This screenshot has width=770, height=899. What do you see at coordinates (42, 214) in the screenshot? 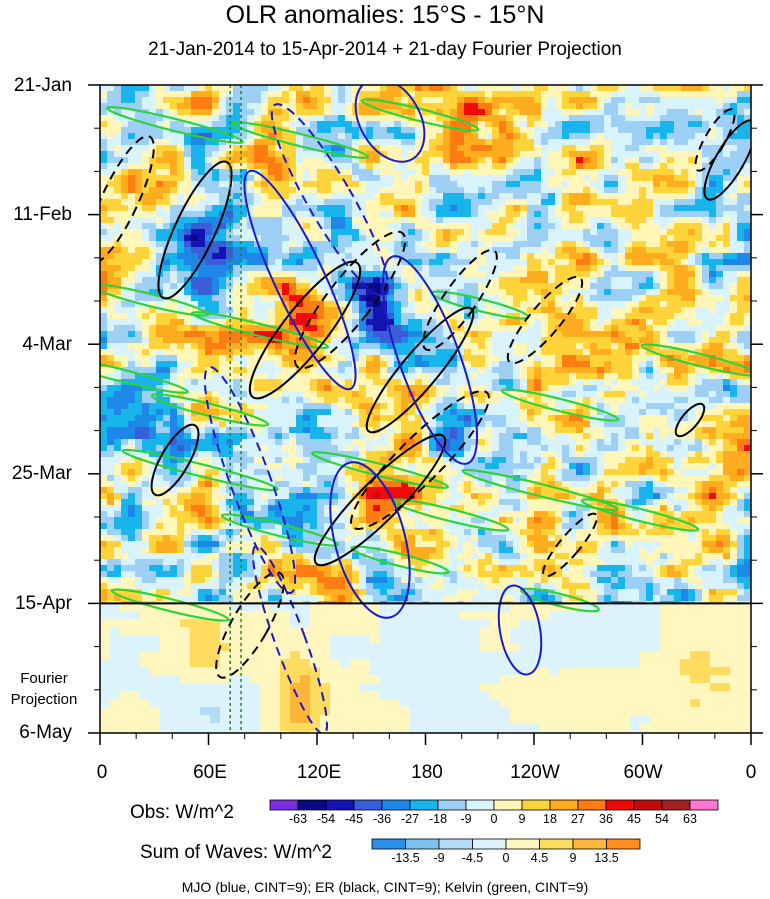
I see `y-tick-label: 11-Feb` at bounding box center [42, 214].